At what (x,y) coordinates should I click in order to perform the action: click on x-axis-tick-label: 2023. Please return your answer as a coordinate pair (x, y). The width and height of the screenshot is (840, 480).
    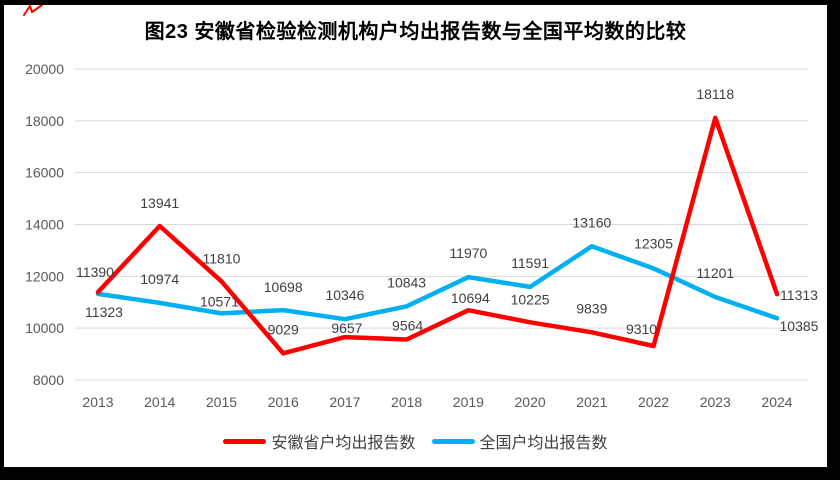
    Looking at the image, I should click on (715, 402).